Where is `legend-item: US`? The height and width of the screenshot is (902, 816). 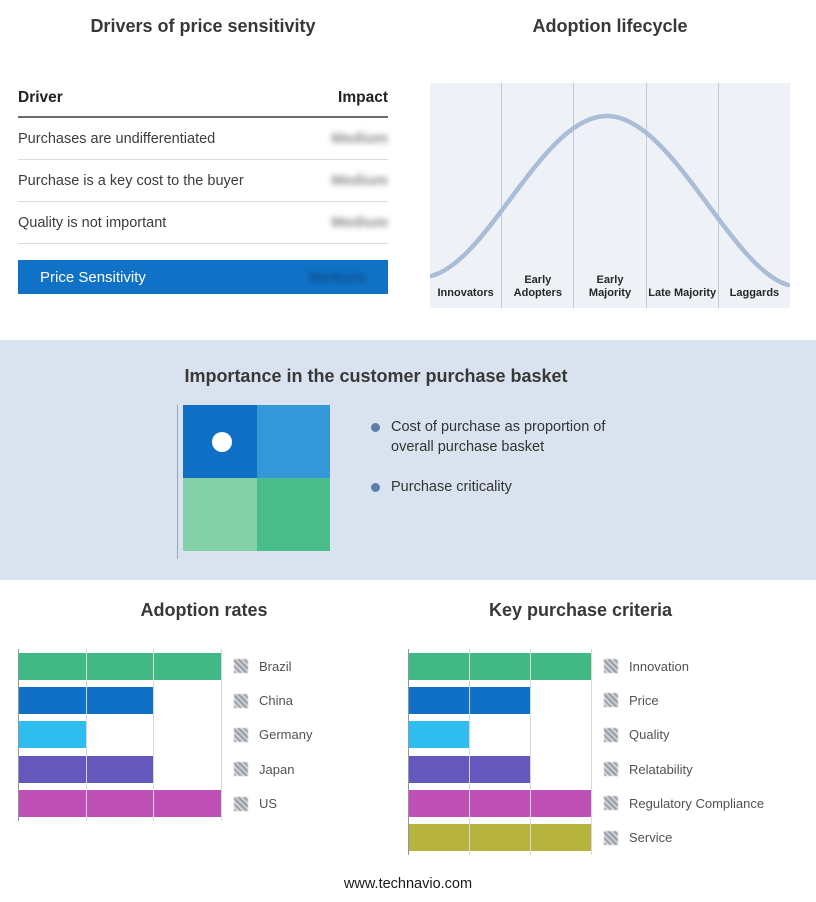
legend-item: US is located at coordinates (273, 803).